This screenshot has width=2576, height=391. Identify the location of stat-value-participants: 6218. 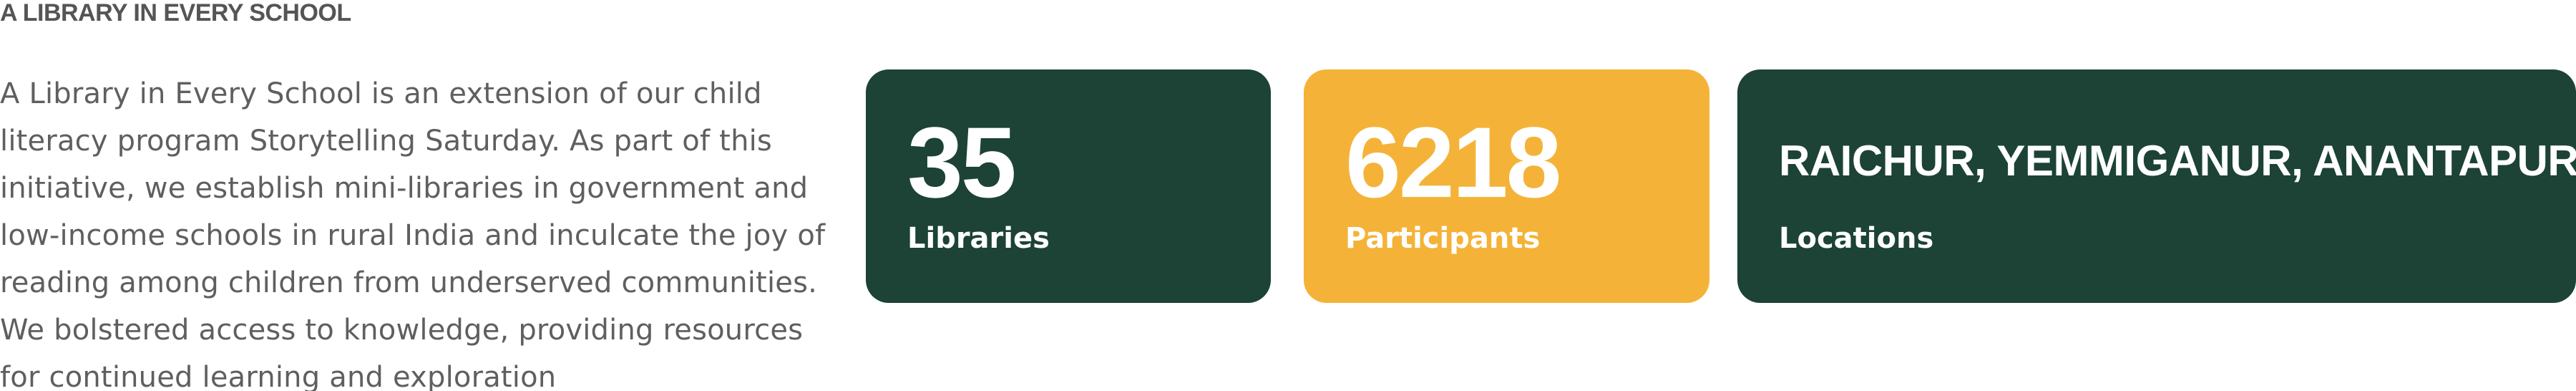
(1453, 162).